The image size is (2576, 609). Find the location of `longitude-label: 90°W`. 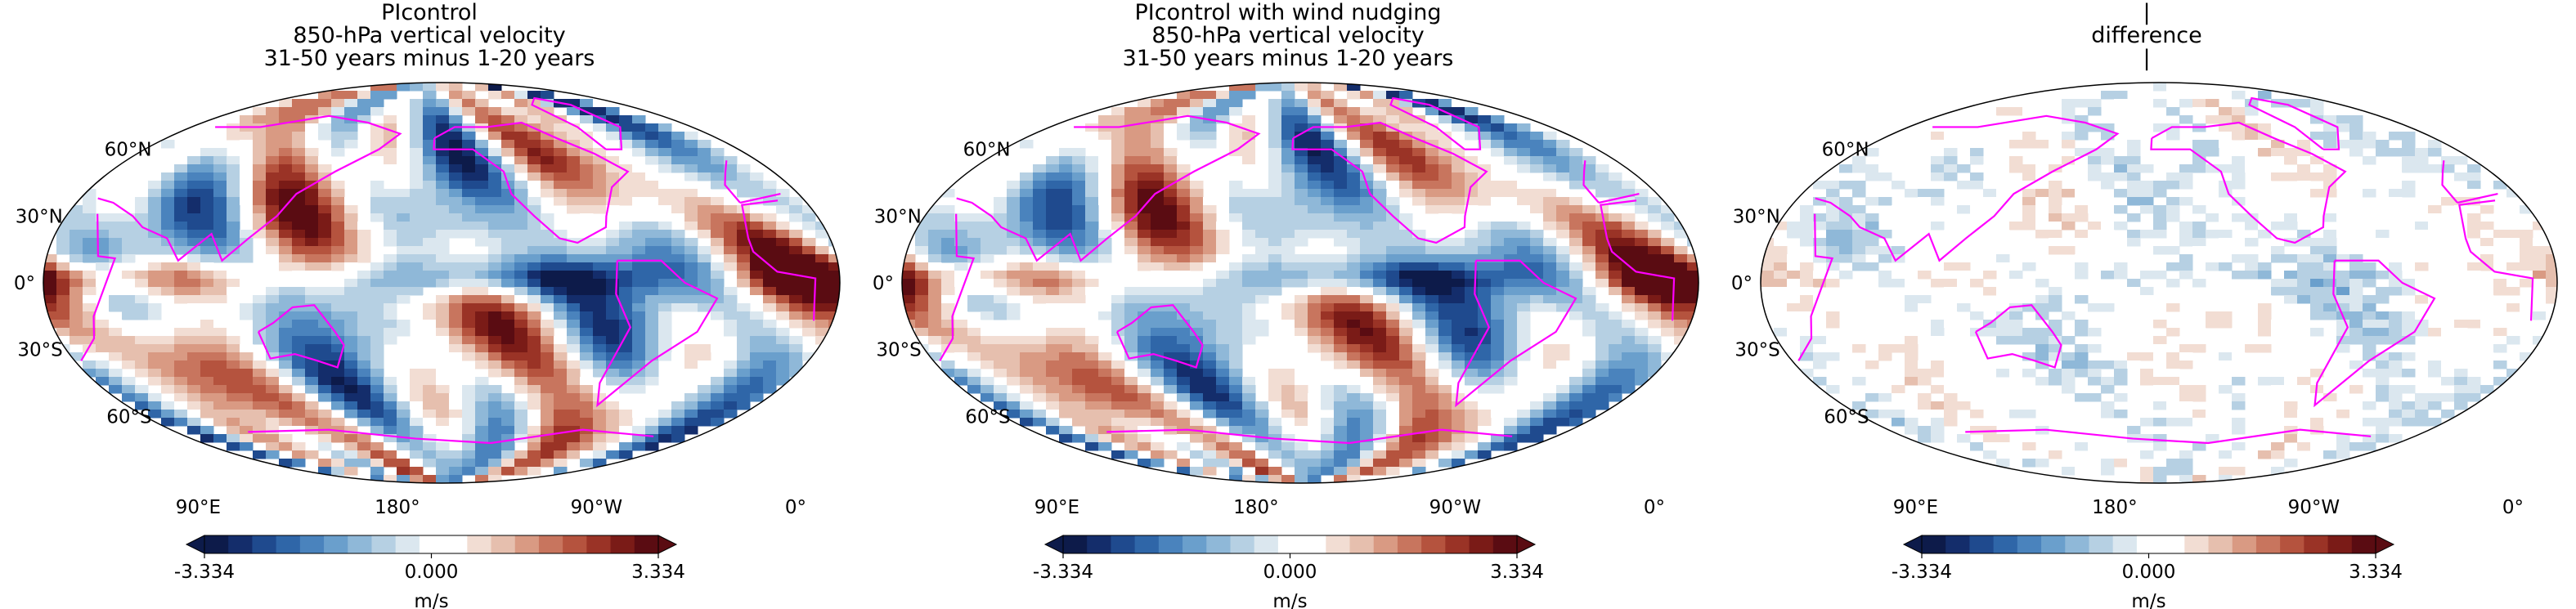

longitude-label: 90°W is located at coordinates (597, 507).